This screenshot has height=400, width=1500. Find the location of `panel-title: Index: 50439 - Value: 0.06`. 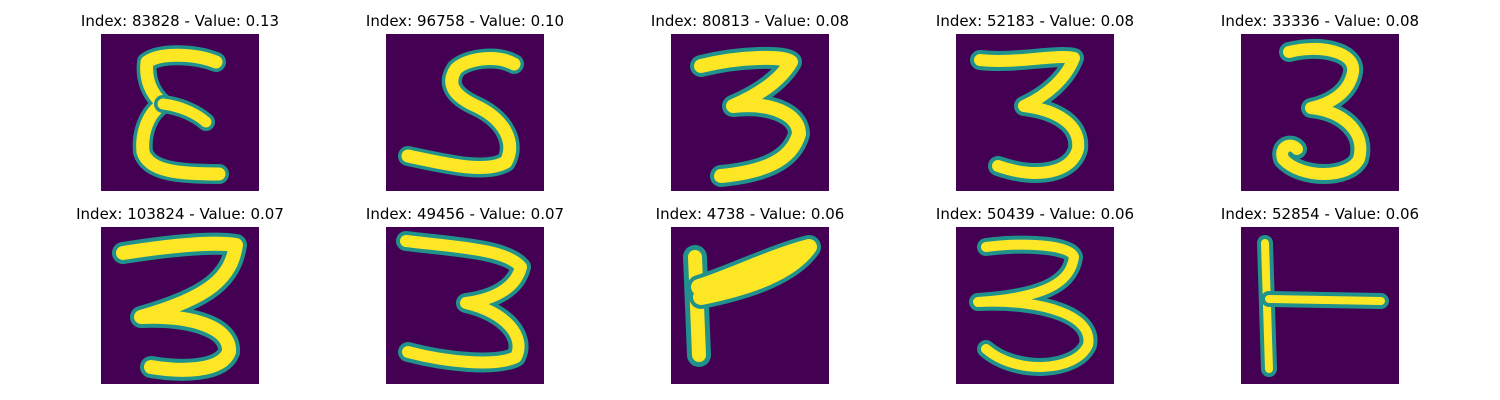

panel-title: Index: 50439 - Value: 0.06 is located at coordinates (1035, 214).